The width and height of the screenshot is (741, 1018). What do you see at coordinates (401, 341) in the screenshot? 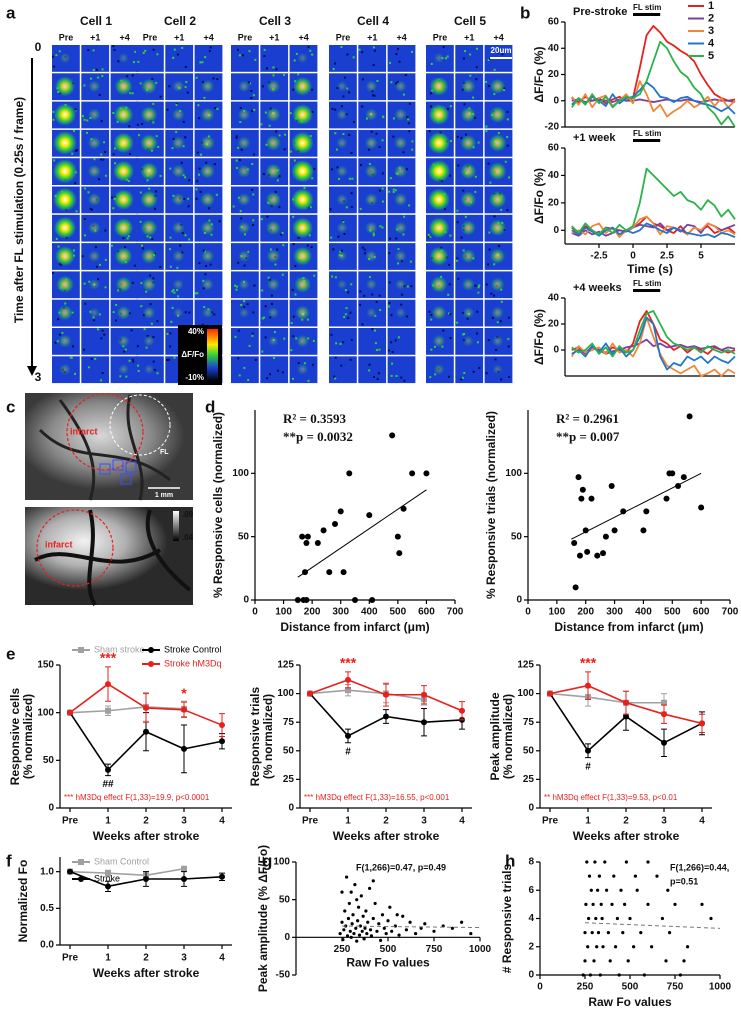
I see `image-tile` at bounding box center [401, 341].